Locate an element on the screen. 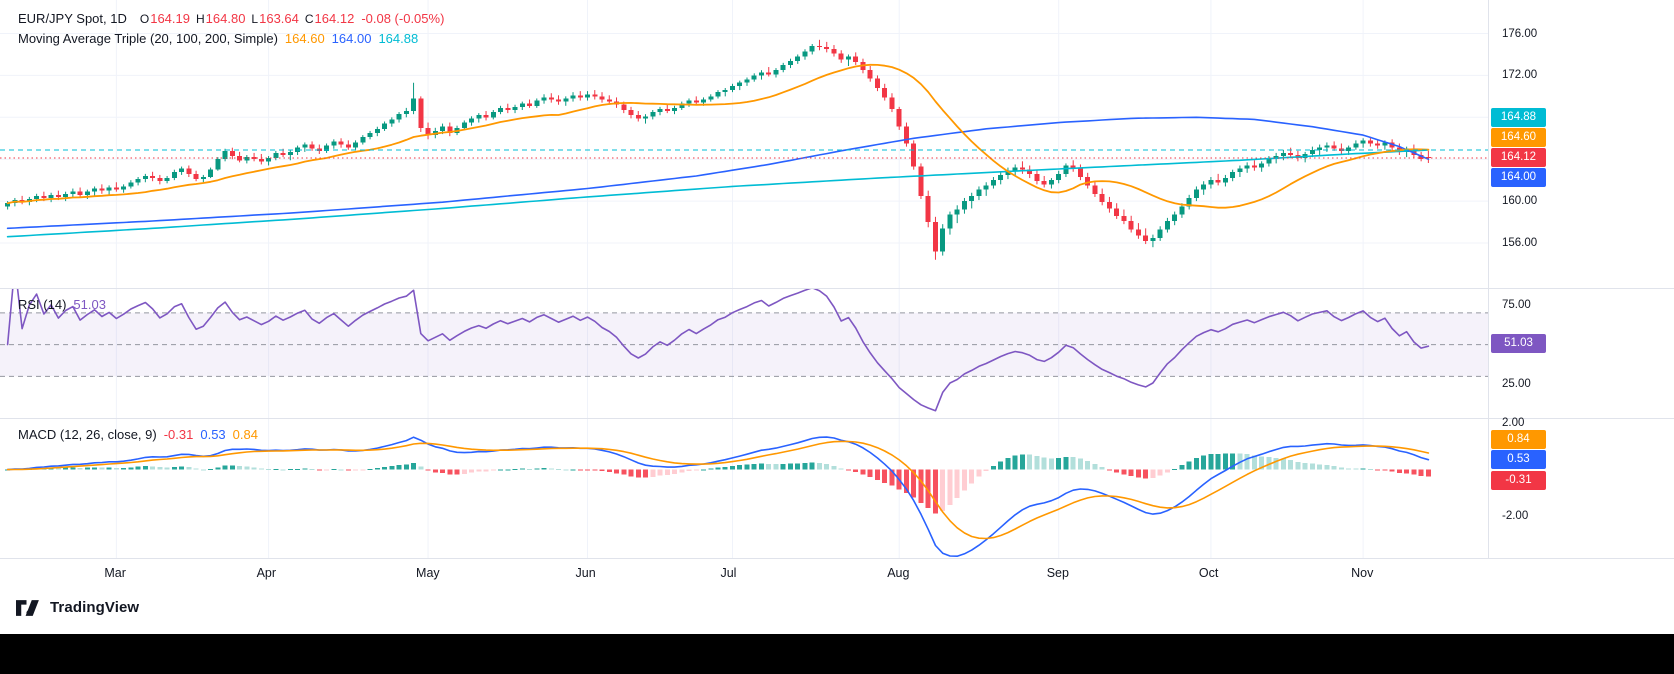  month-label: Mar is located at coordinates (115, 573).